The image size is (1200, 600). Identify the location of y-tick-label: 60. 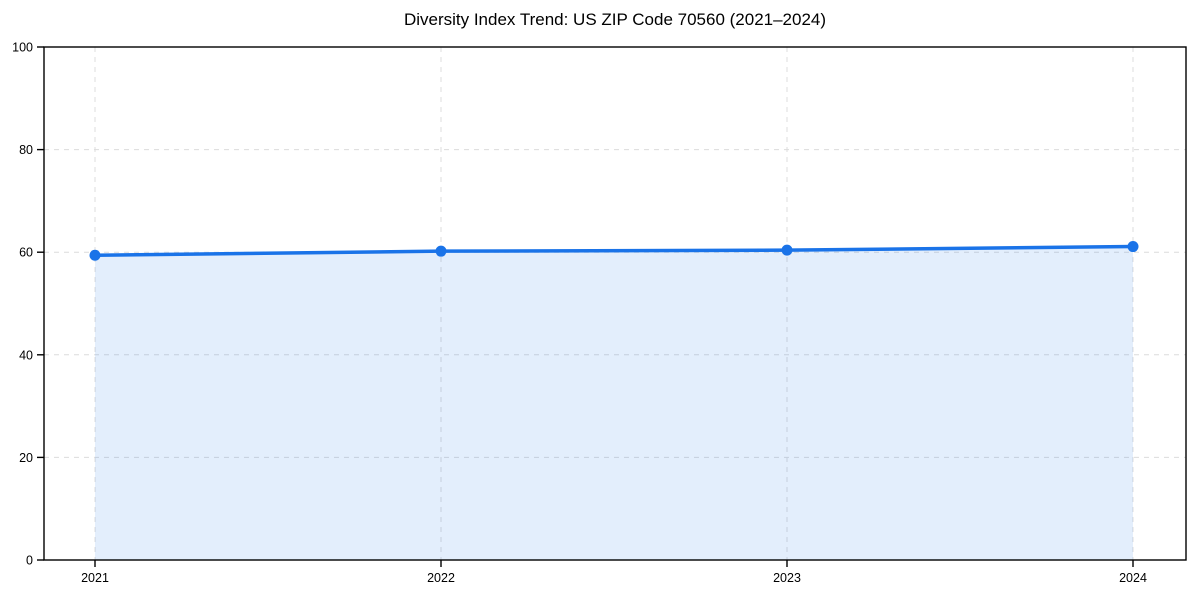
(26, 253).